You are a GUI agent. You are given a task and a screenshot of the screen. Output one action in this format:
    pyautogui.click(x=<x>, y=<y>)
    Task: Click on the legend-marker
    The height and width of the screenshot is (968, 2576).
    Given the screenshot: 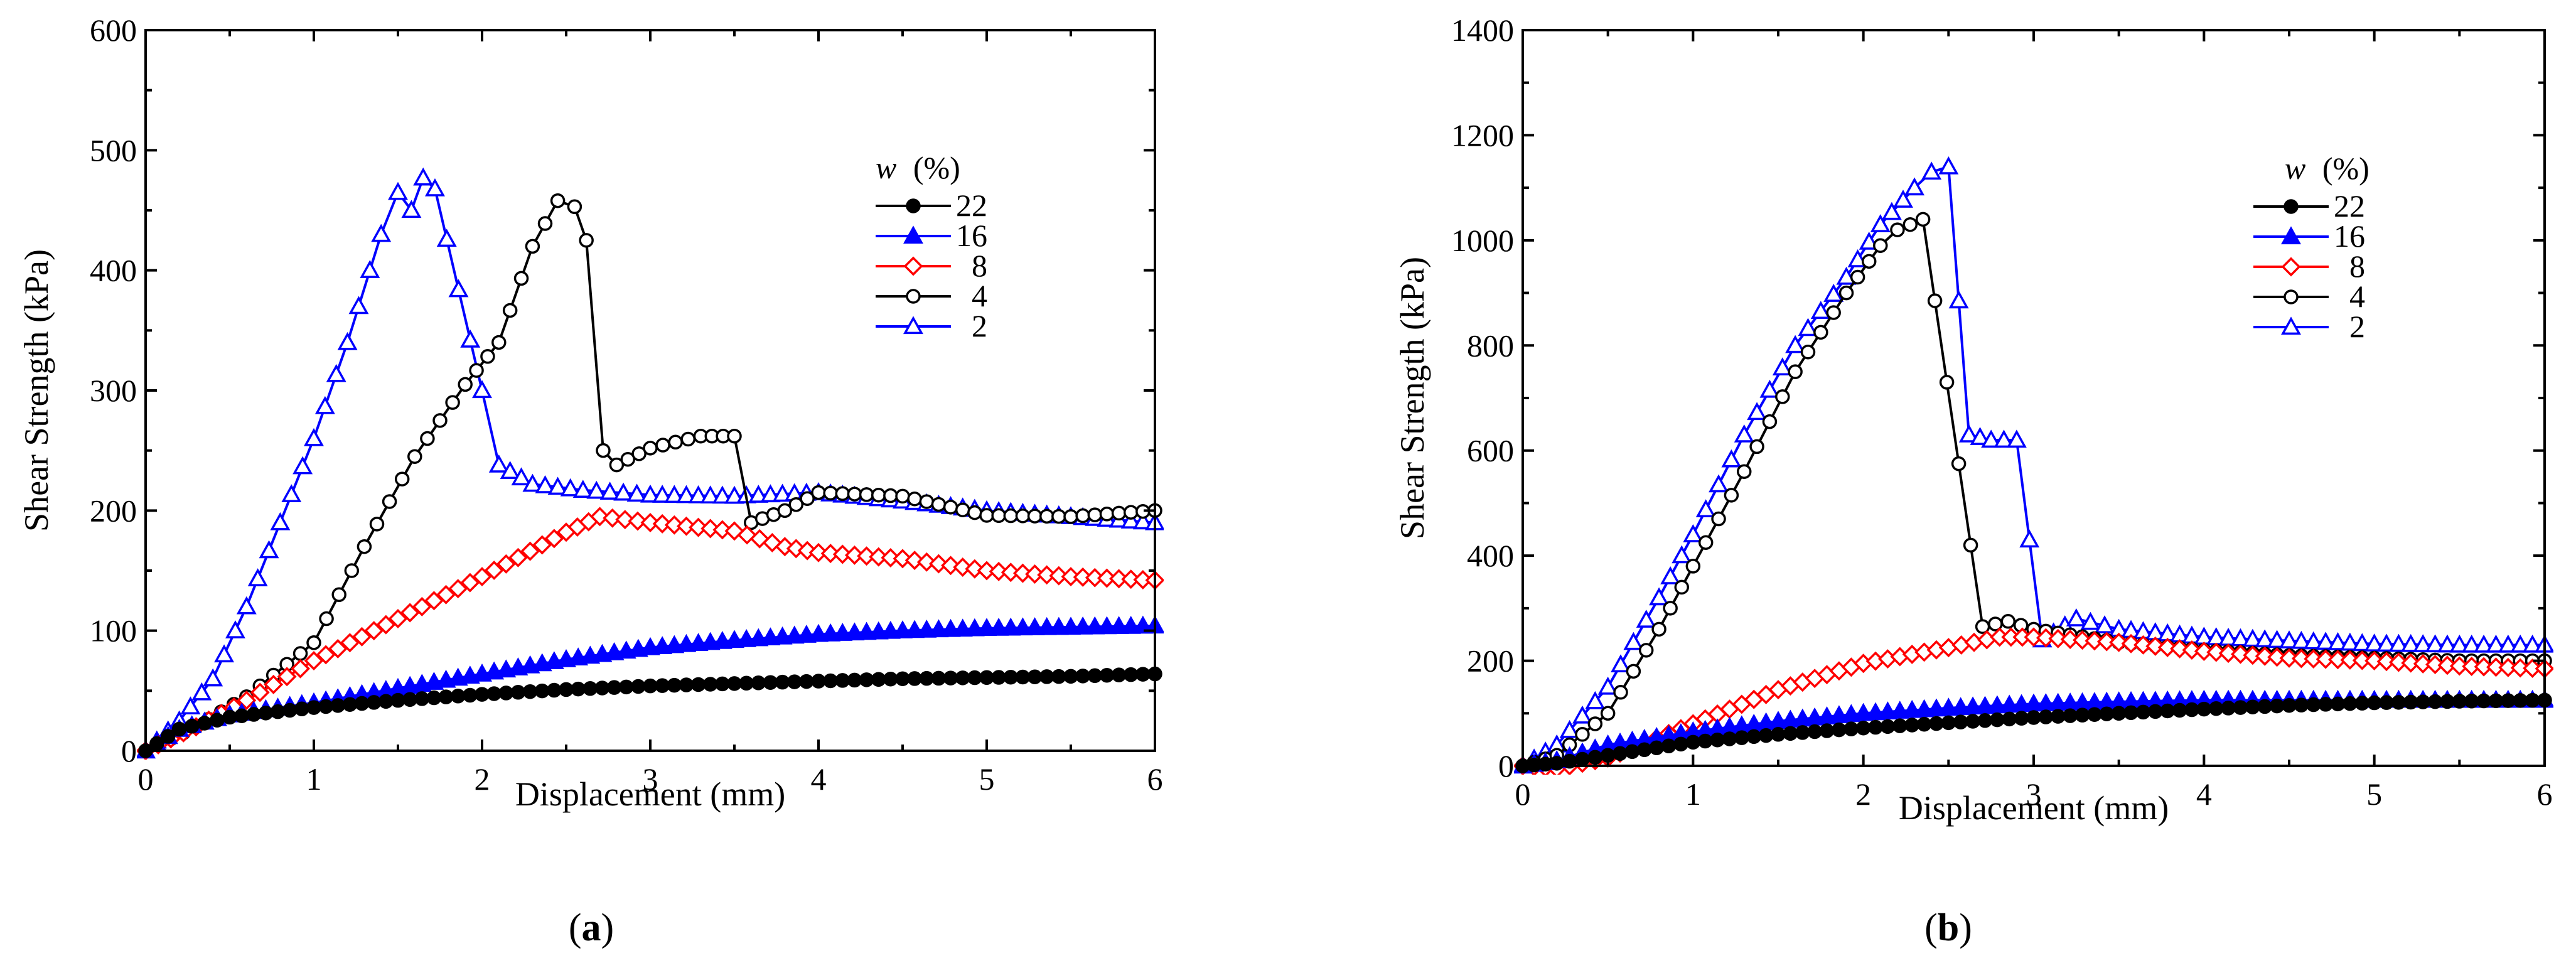 What is the action you would take?
    pyautogui.click(x=913, y=296)
    